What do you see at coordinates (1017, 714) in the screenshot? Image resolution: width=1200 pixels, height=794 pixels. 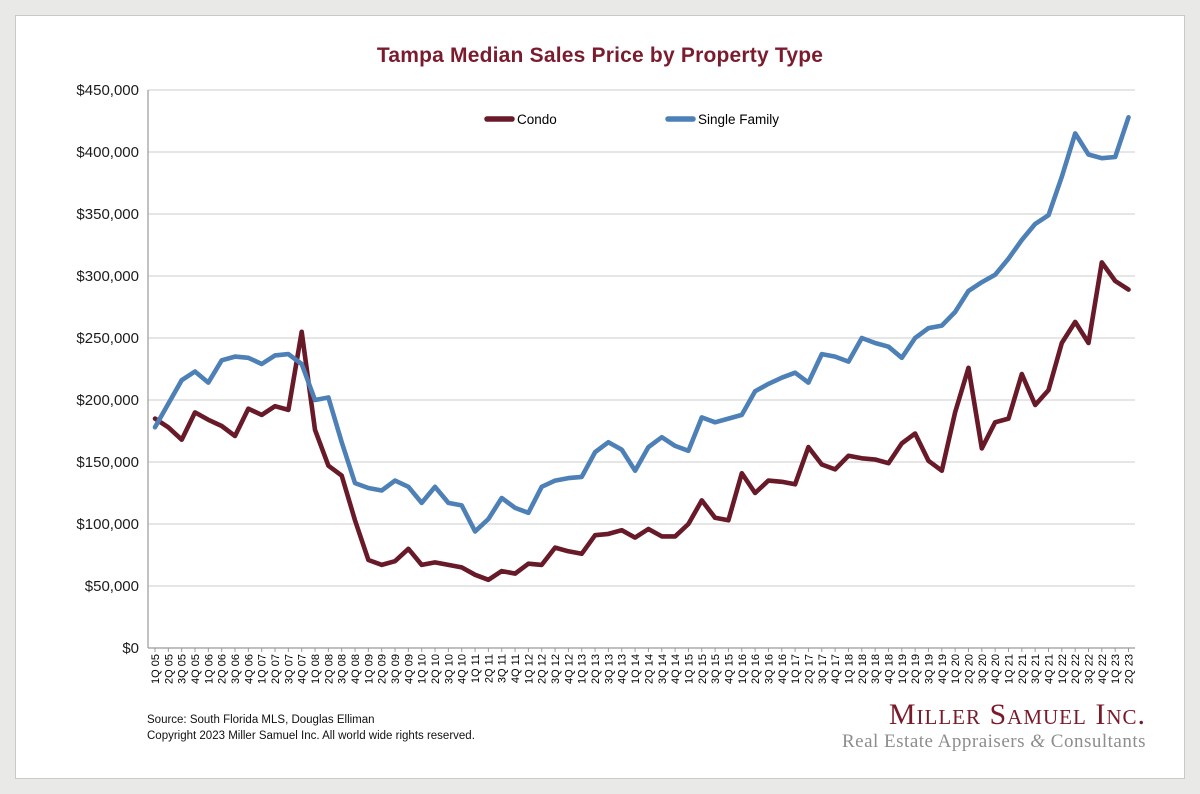 I see `logo-company-name: Miller Samuel Inc.` at bounding box center [1017, 714].